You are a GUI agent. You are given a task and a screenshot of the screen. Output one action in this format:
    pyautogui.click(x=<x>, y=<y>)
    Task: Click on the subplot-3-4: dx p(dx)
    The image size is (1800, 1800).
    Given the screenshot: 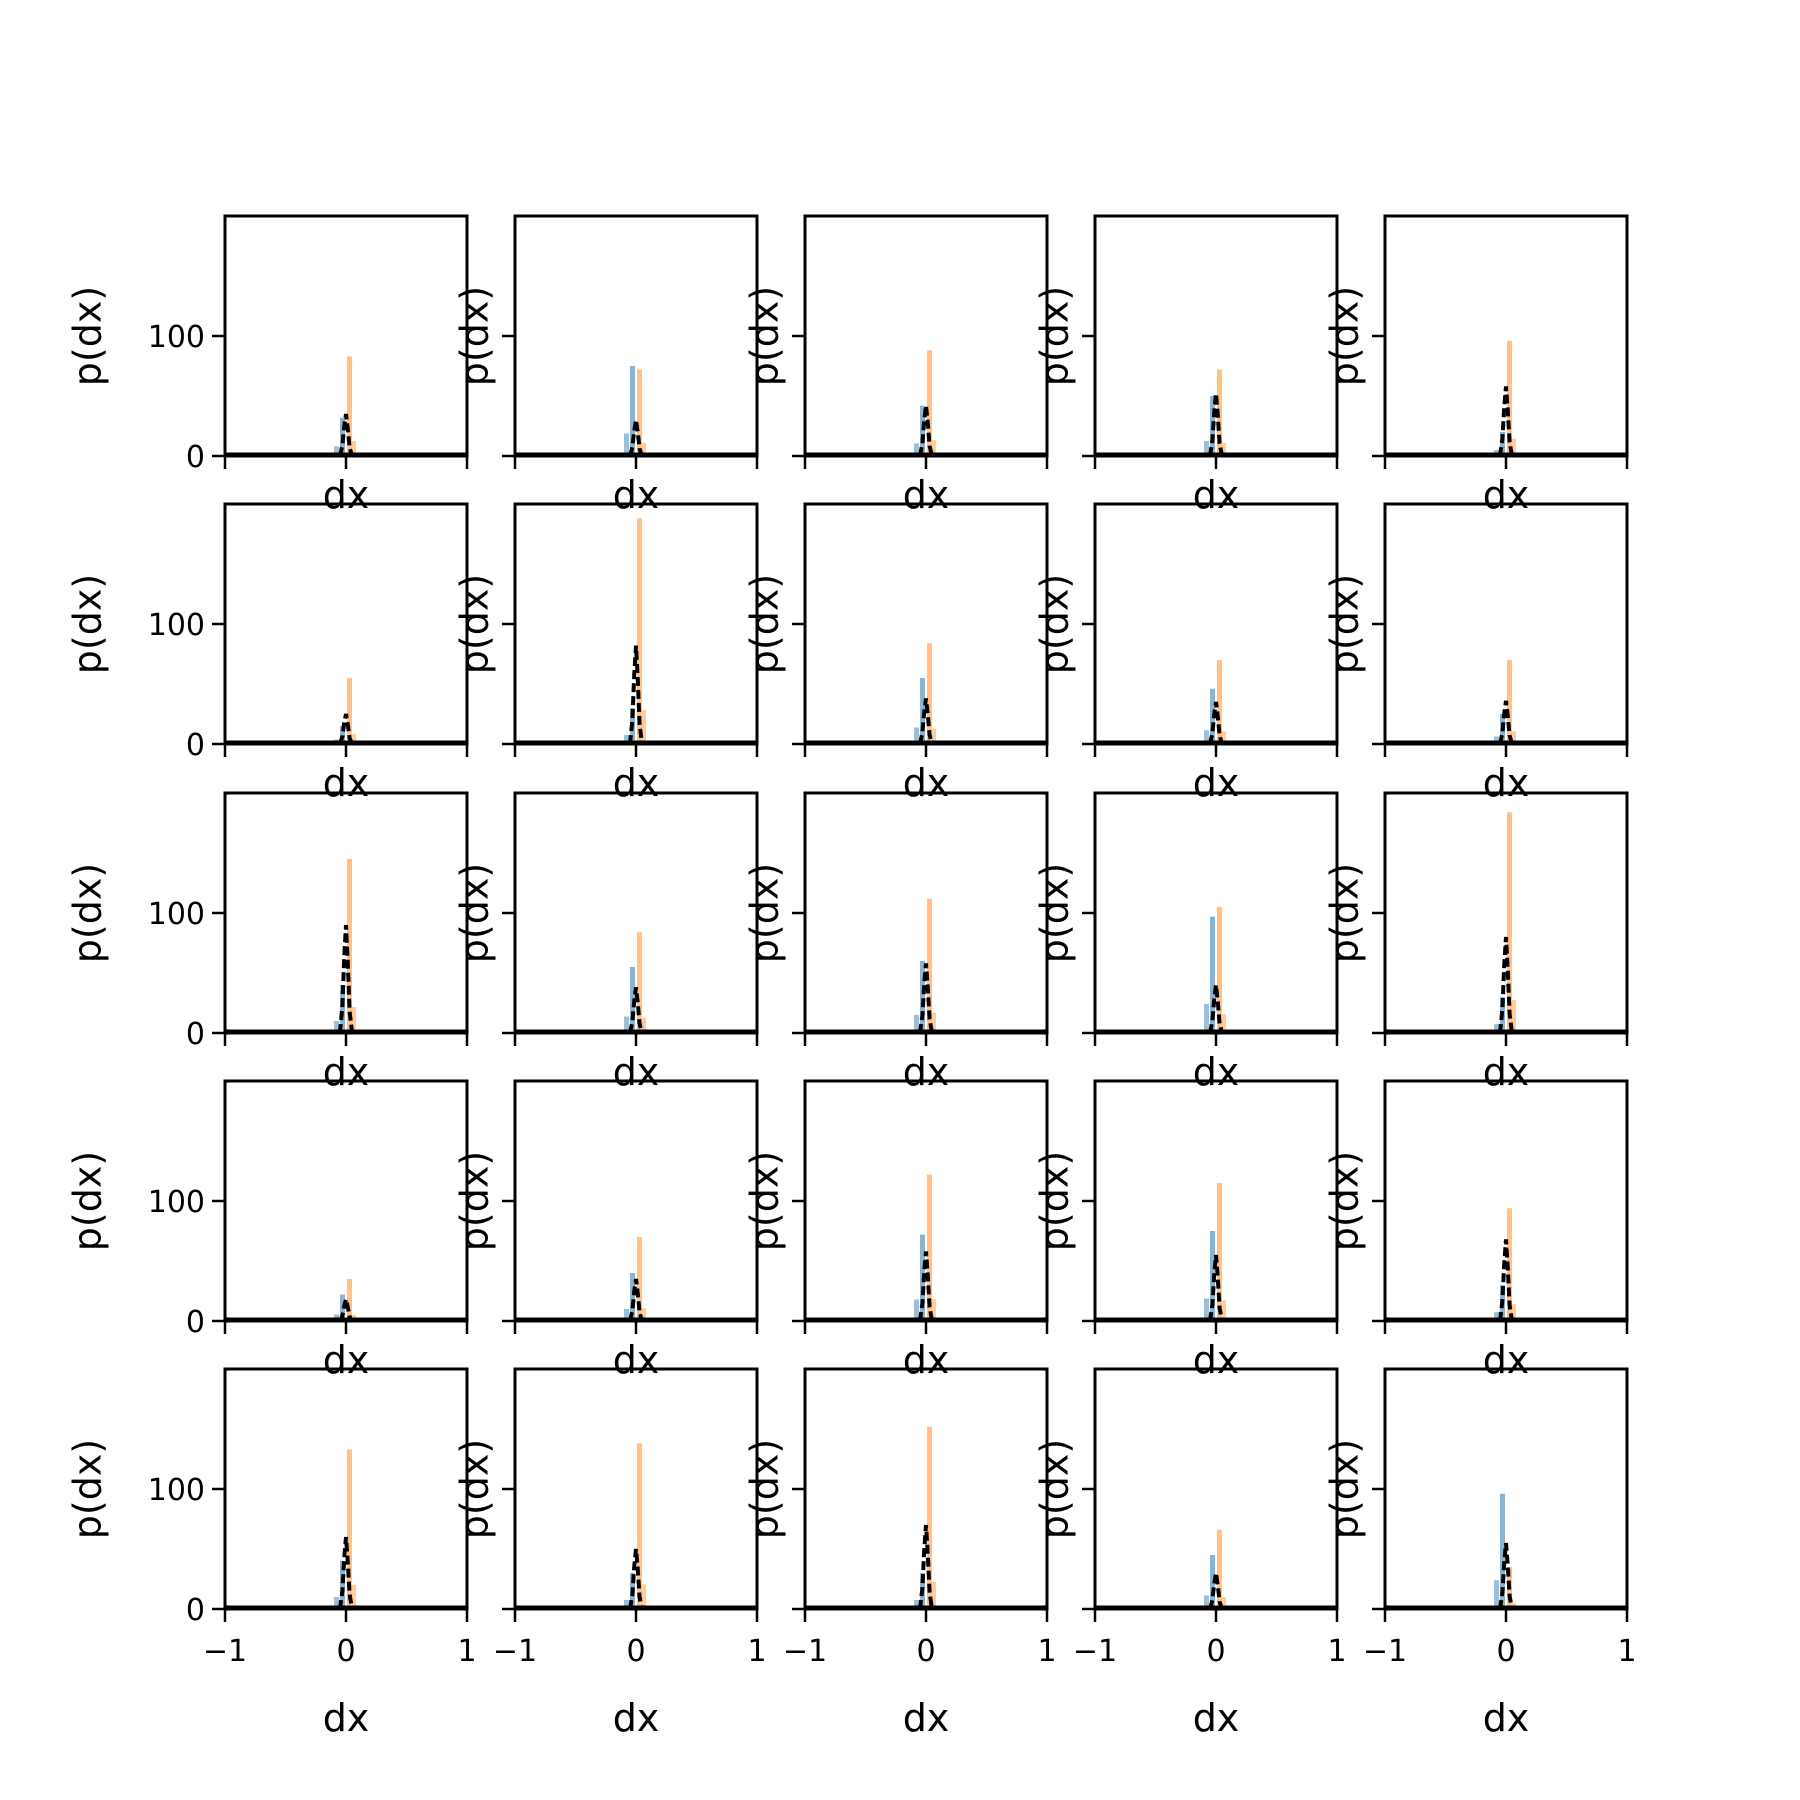 What is the action you would take?
    pyautogui.click(x=1186, y=942)
    